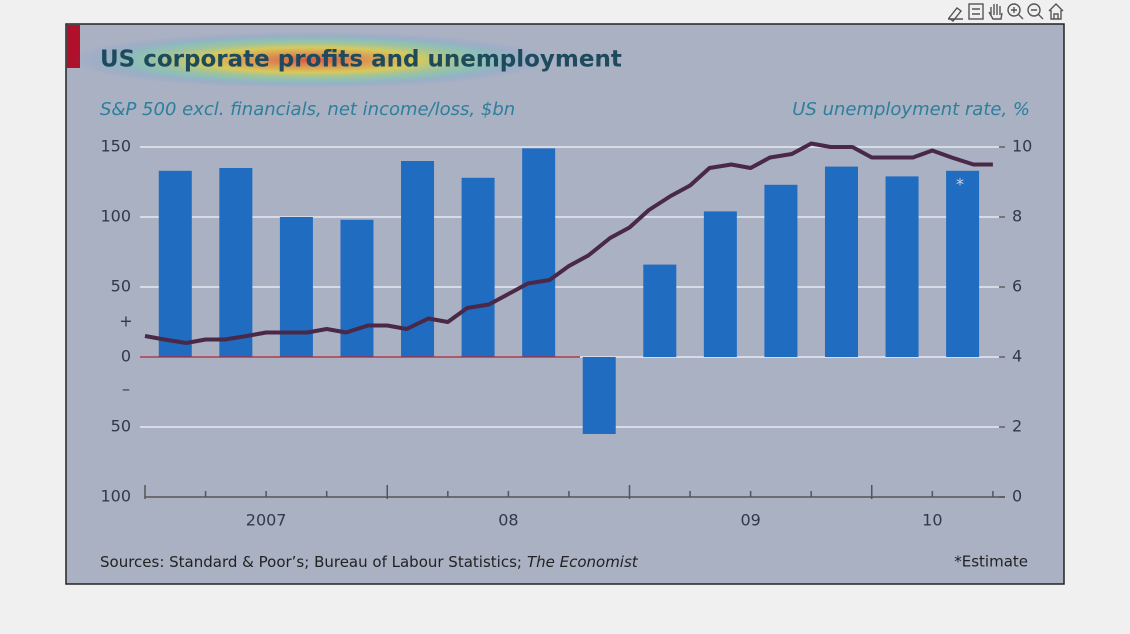 Image resolution: width=1130 pixels, height=634 pixels. Describe the element at coordinates (955, 14) in the screenshot. I see `edit-button` at that location.